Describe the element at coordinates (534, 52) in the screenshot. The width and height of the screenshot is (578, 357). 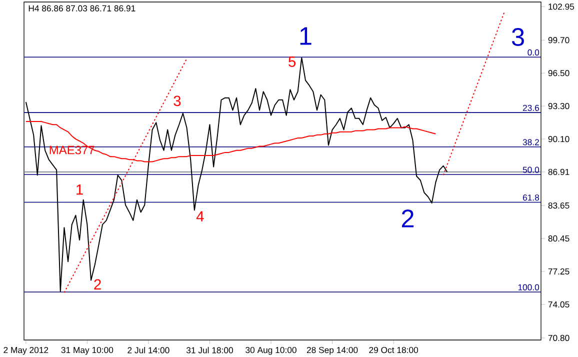
I see `annotation: 0.0` at that location.